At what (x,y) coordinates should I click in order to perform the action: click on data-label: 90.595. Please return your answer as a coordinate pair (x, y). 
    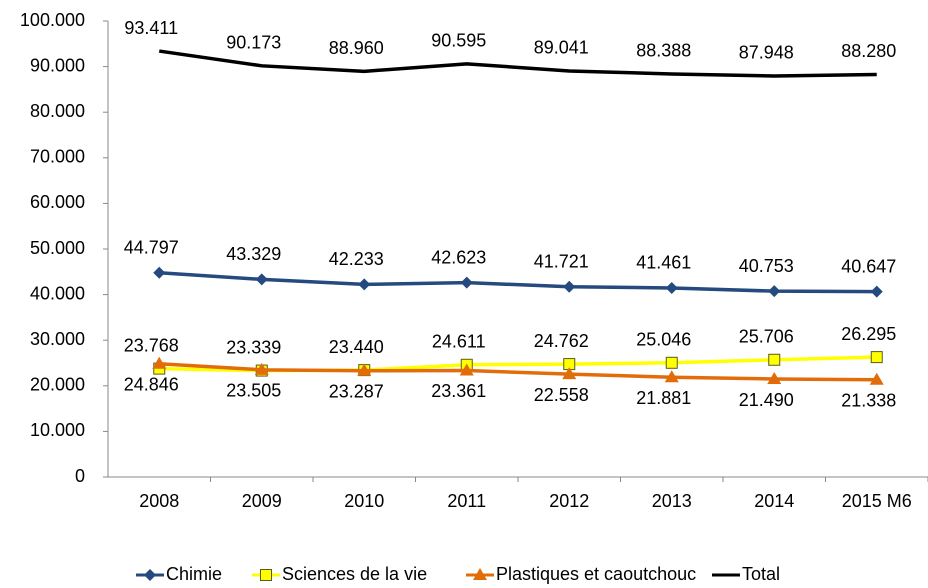
    Looking at the image, I should click on (458, 41).